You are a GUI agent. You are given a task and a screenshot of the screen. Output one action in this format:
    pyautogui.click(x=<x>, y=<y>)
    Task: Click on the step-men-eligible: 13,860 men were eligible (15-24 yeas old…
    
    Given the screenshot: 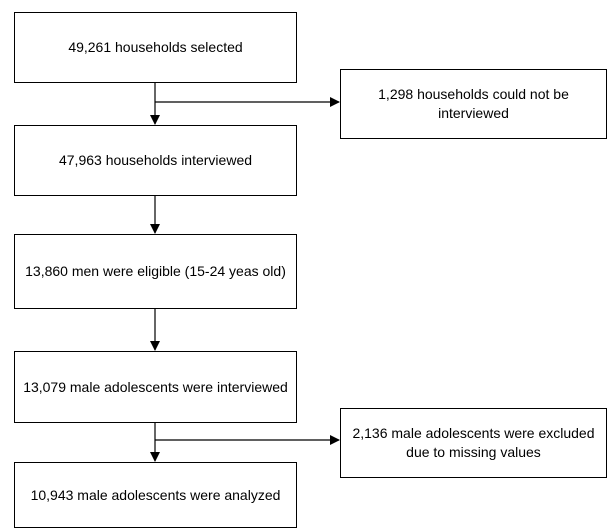 What is the action you would take?
    pyautogui.click(x=155, y=271)
    